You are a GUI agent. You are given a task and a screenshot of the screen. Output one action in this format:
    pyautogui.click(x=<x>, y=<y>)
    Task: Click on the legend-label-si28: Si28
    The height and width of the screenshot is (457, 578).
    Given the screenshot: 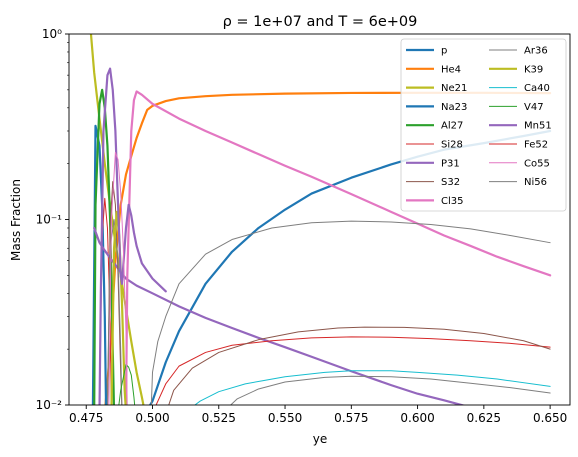 What is the action you would take?
    pyautogui.click(x=452, y=145)
    